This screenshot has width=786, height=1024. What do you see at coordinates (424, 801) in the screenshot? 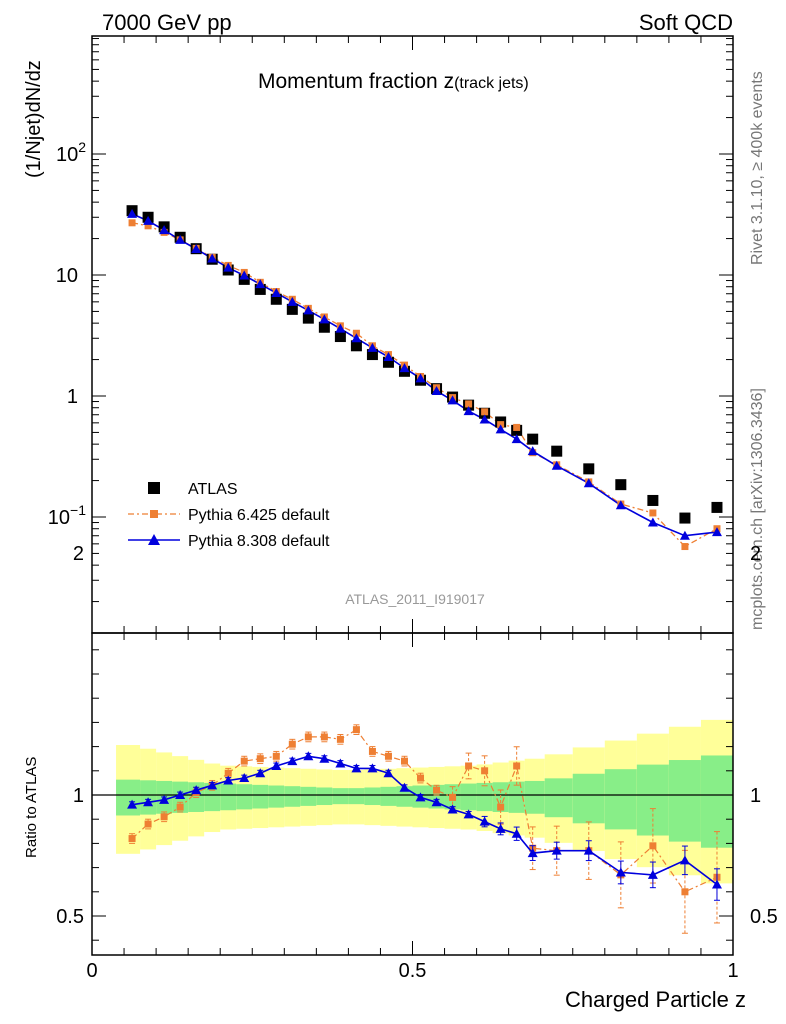
I see `ratio-uncertainty-bands` at bounding box center [424, 801].